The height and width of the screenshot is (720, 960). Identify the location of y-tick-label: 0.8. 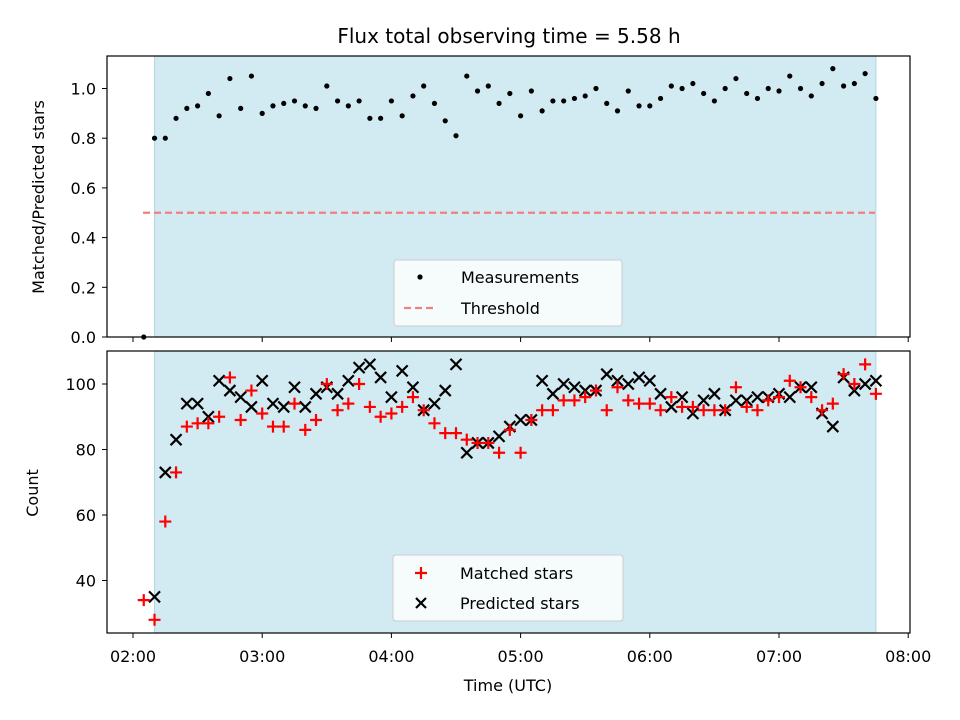
(83, 138).